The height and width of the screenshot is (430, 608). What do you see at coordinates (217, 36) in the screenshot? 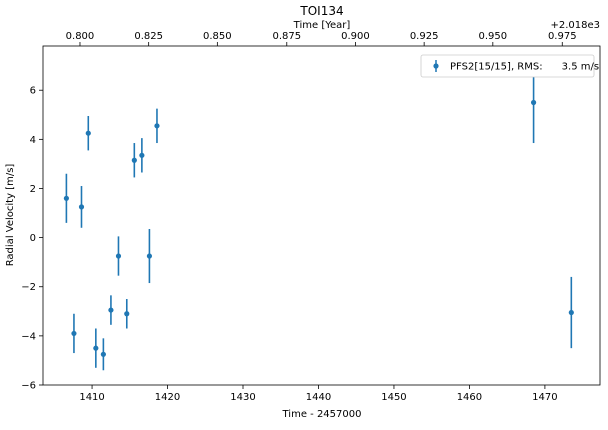
I see `top-tick-label-2: 0.850` at bounding box center [217, 36].